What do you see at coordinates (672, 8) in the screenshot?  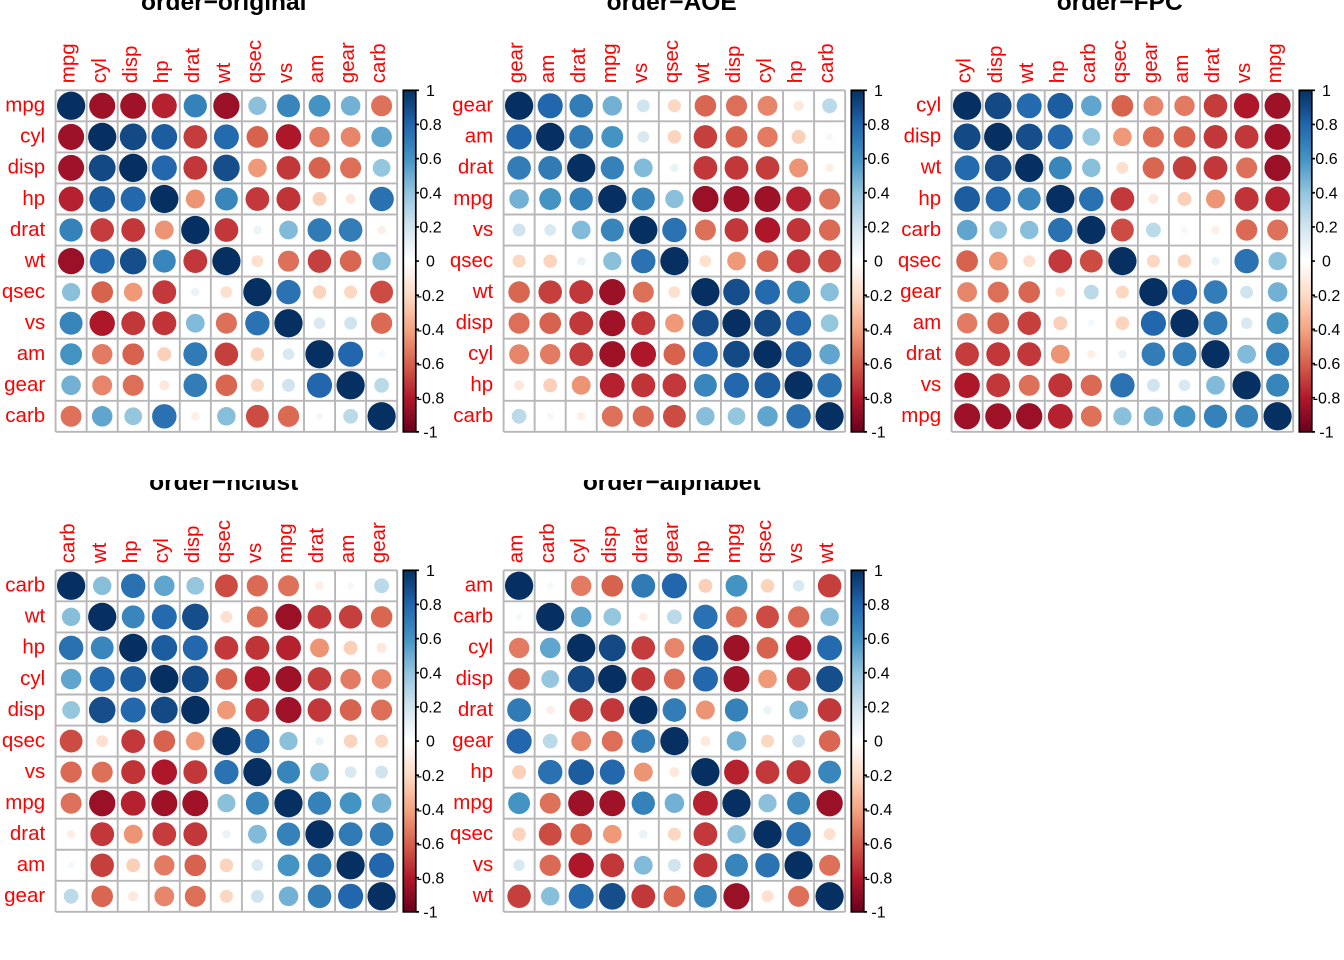 I see `svg-text: order−AOE` at bounding box center [672, 8].